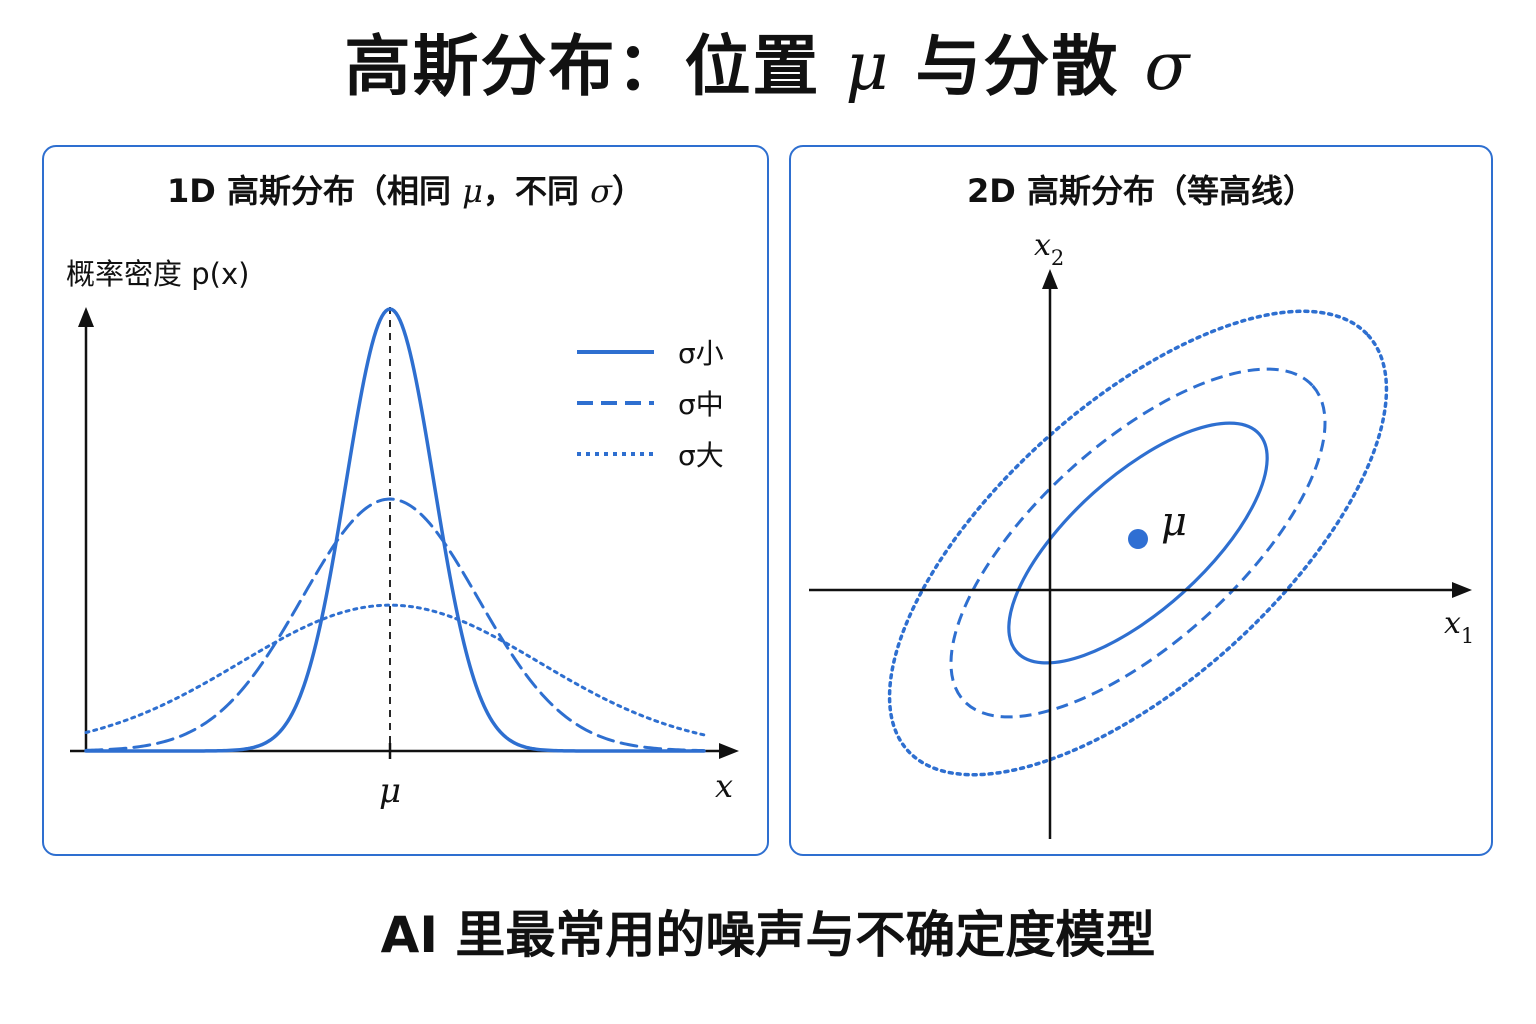  I want to click on mean-point, so click(1138, 539).